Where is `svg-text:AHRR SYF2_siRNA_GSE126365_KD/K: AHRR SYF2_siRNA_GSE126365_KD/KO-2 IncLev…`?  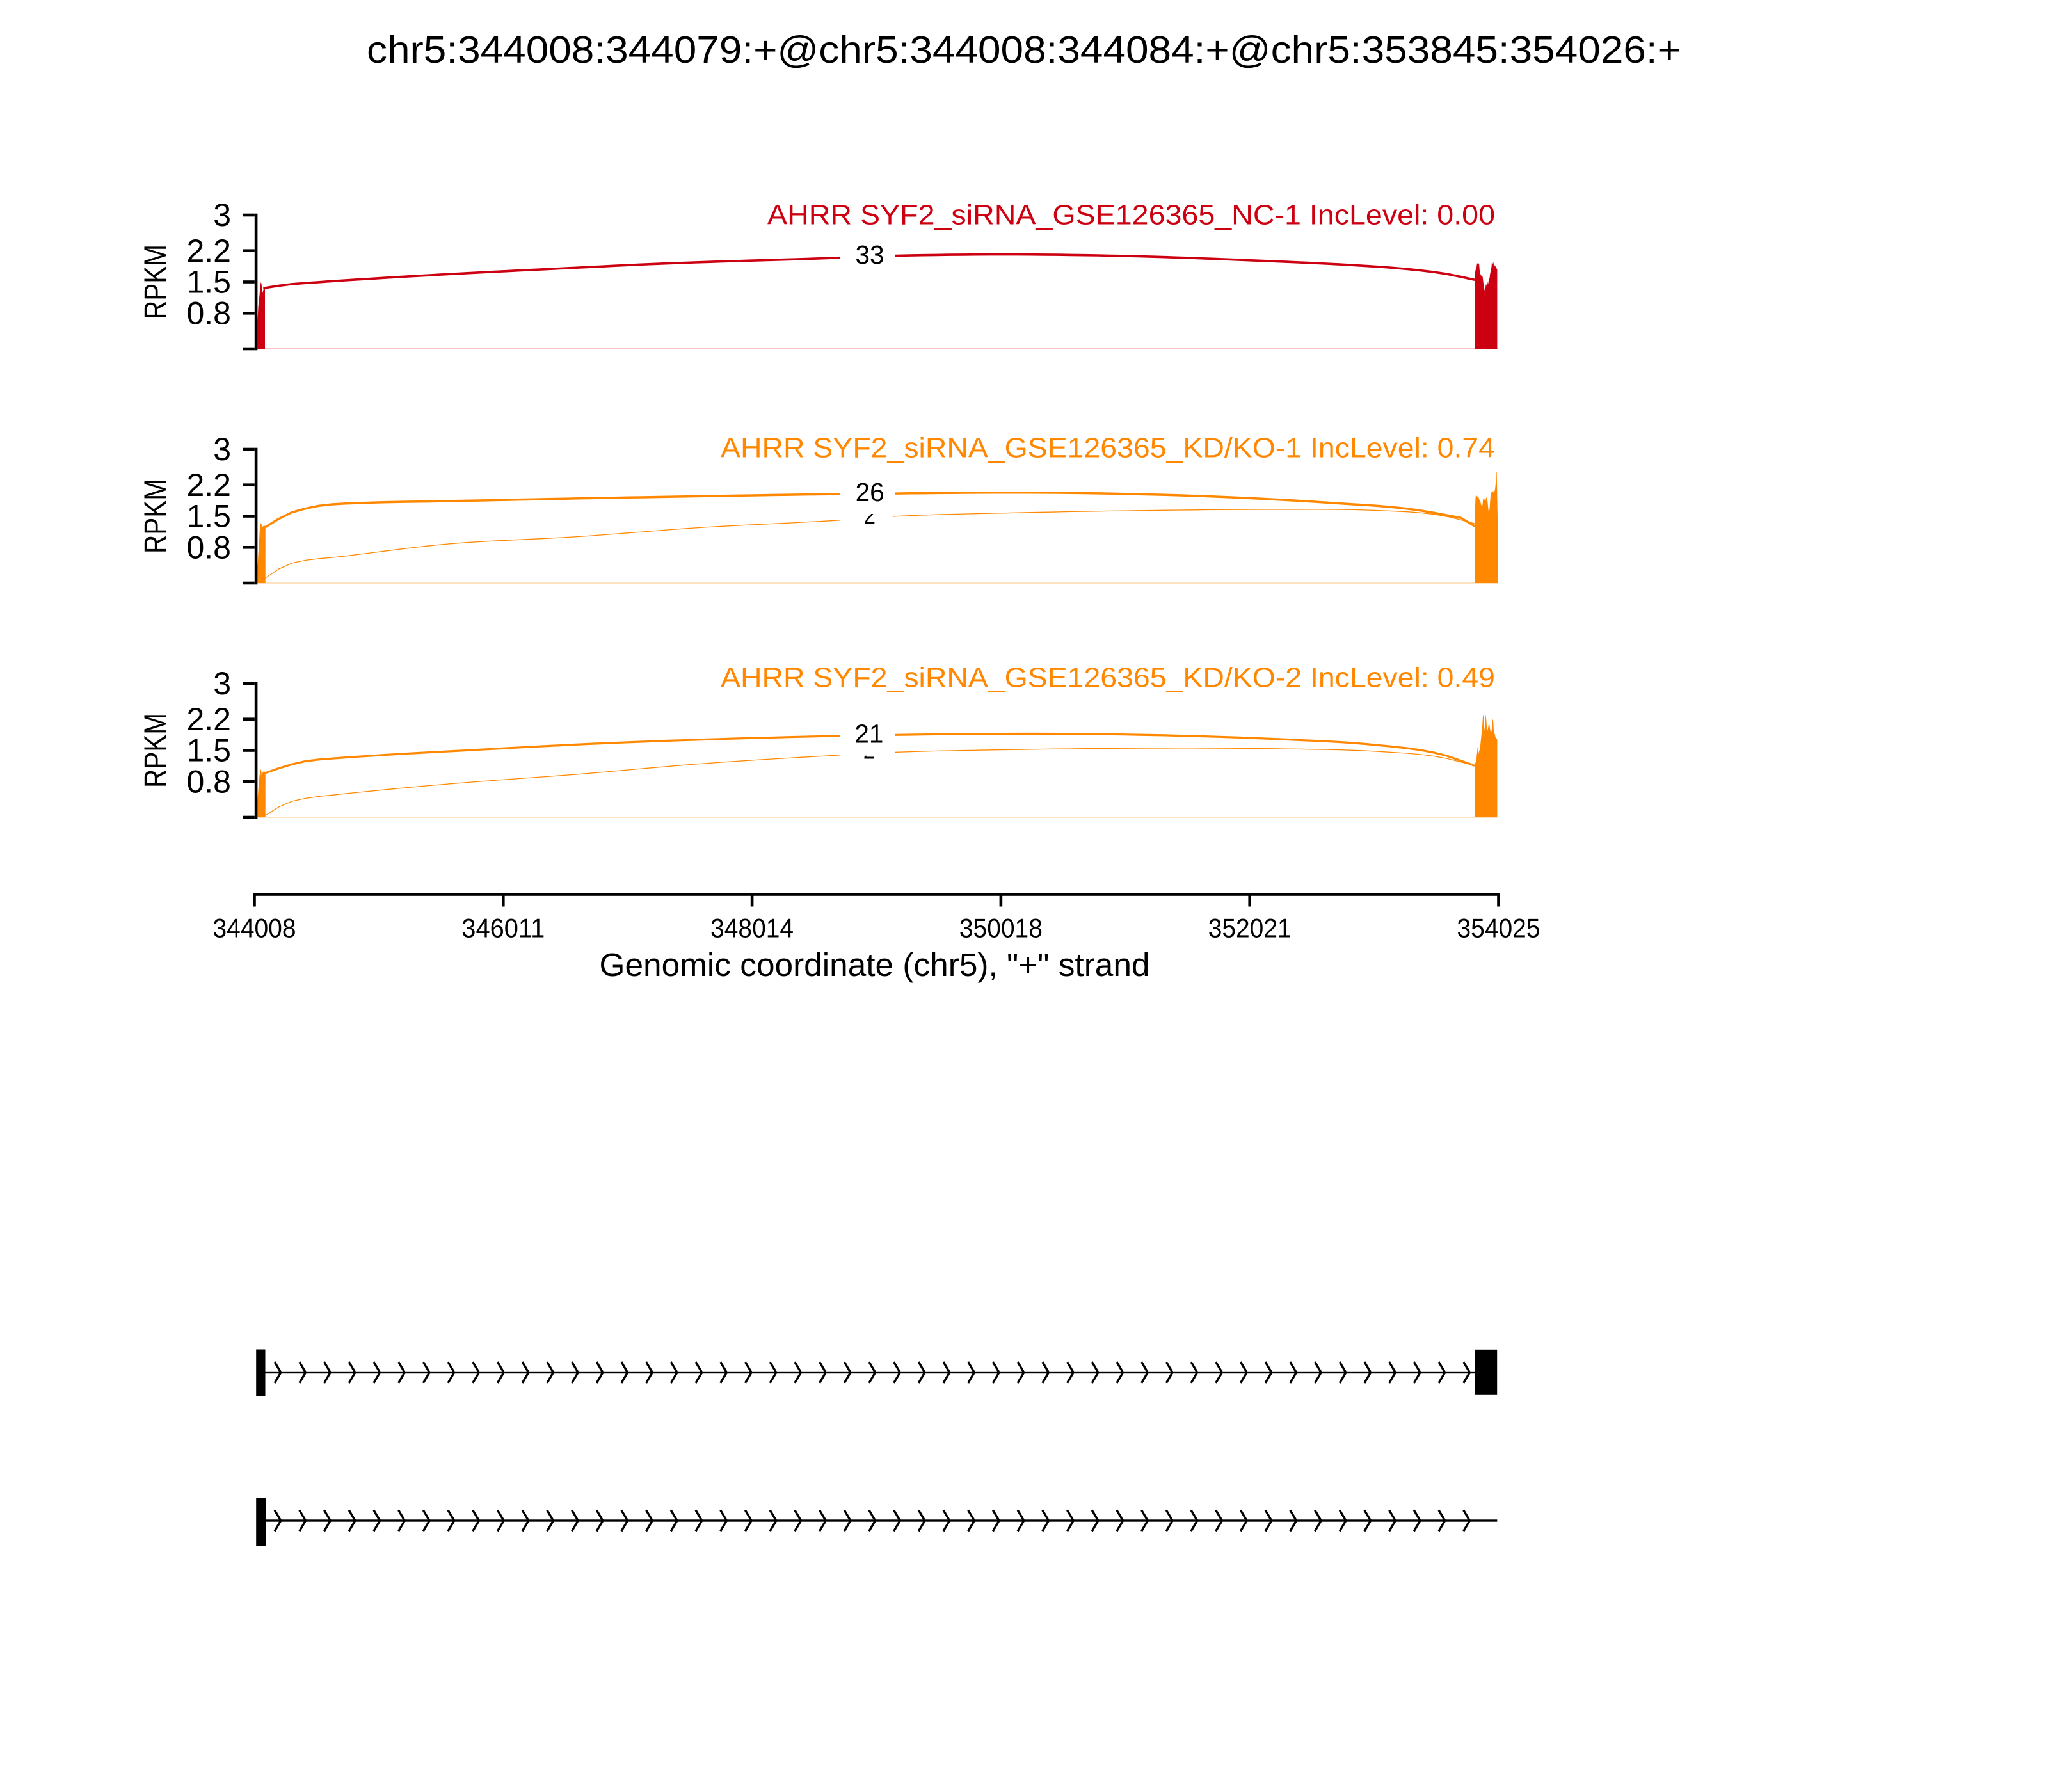
svg-text:AHRR SYF2_siRNA_GSE126365_KD/K: AHRR SYF2_siRNA_GSE126365_KD/KO-2 IncLev… is located at coordinates (1108, 678).